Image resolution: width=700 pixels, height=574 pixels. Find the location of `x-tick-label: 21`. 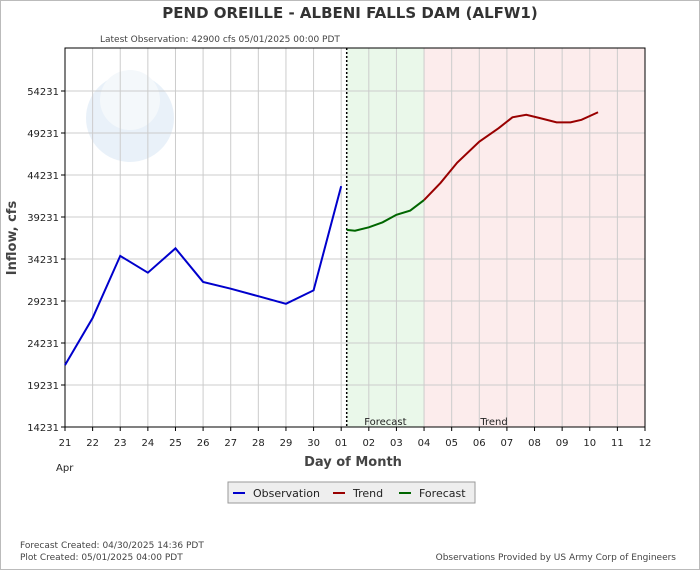

x-tick-label: 21 is located at coordinates (65, 443).